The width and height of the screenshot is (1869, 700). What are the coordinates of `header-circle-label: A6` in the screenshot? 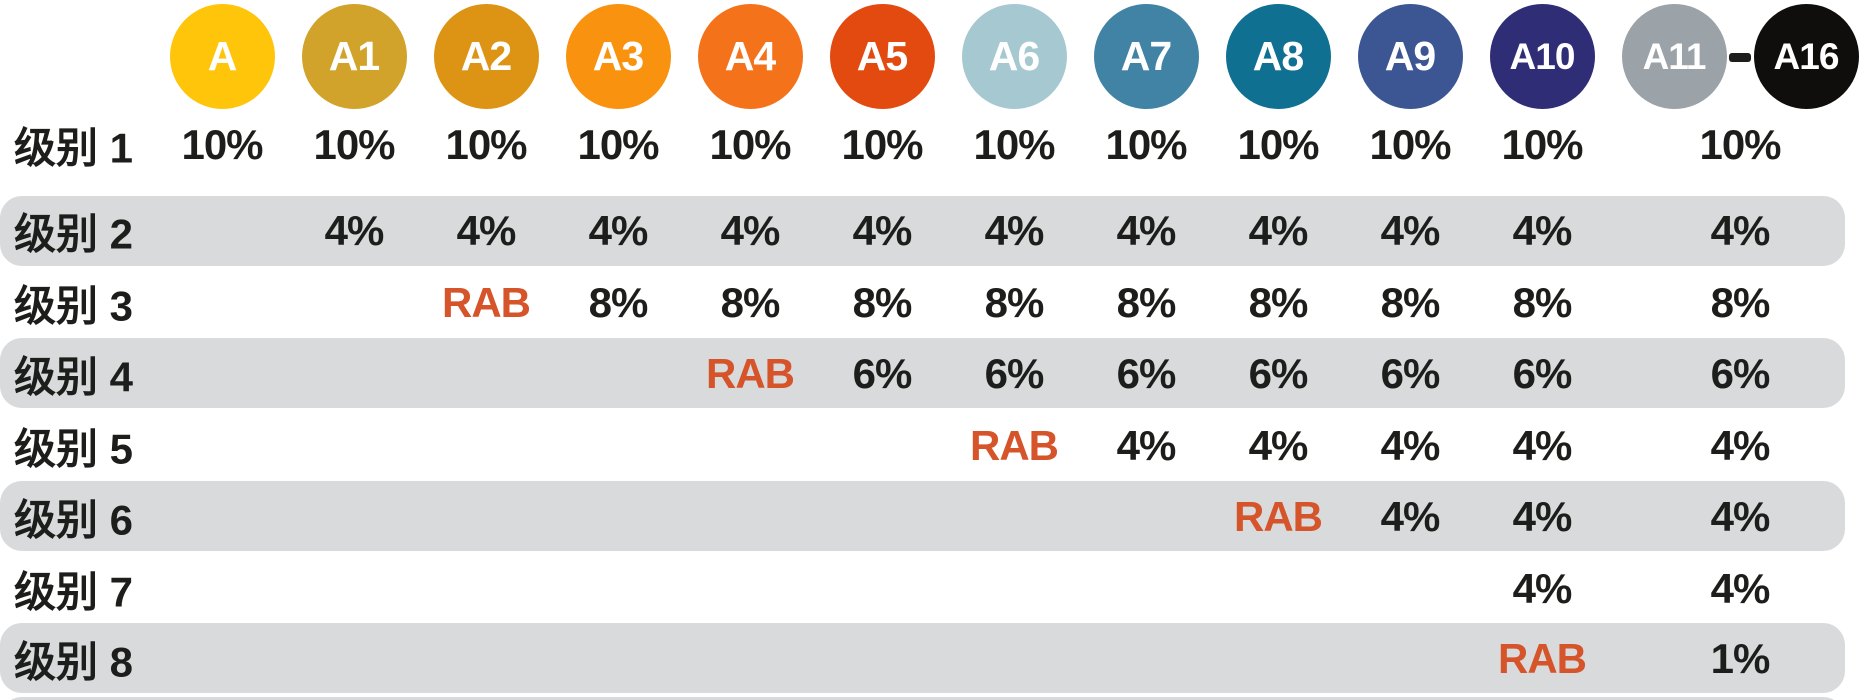 It's located at (1014, 56).